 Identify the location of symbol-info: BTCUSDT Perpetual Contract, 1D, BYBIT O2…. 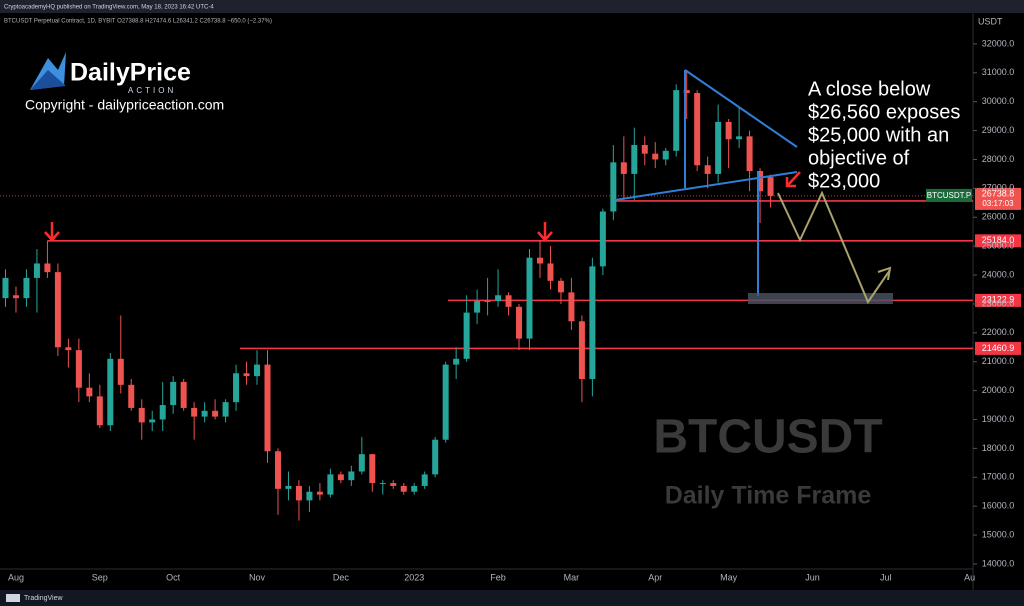
(138, 22).